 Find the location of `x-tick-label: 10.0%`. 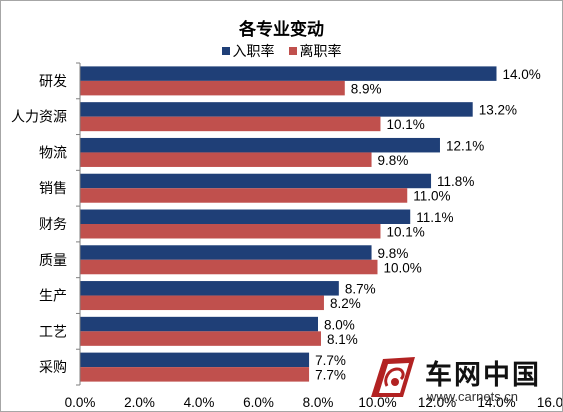

x-tick-label: 10.0% is located at coordinates (377, 402).